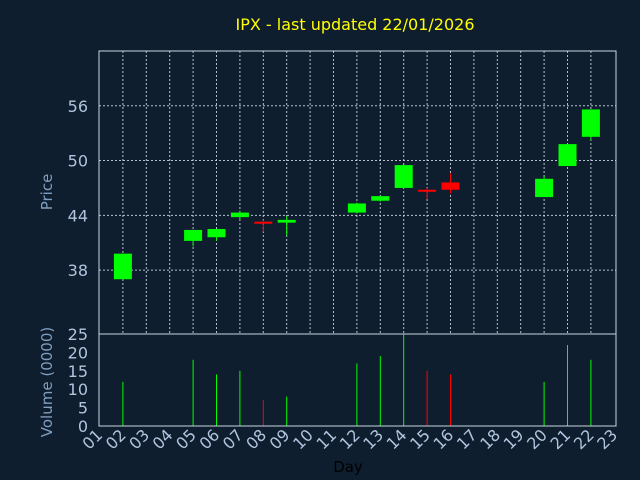  What do you see at coordinates (354, 24) in the screenshot?
I see `chart-title: IPX - last updated 22/01/2026` at bounding box center [354, 24].